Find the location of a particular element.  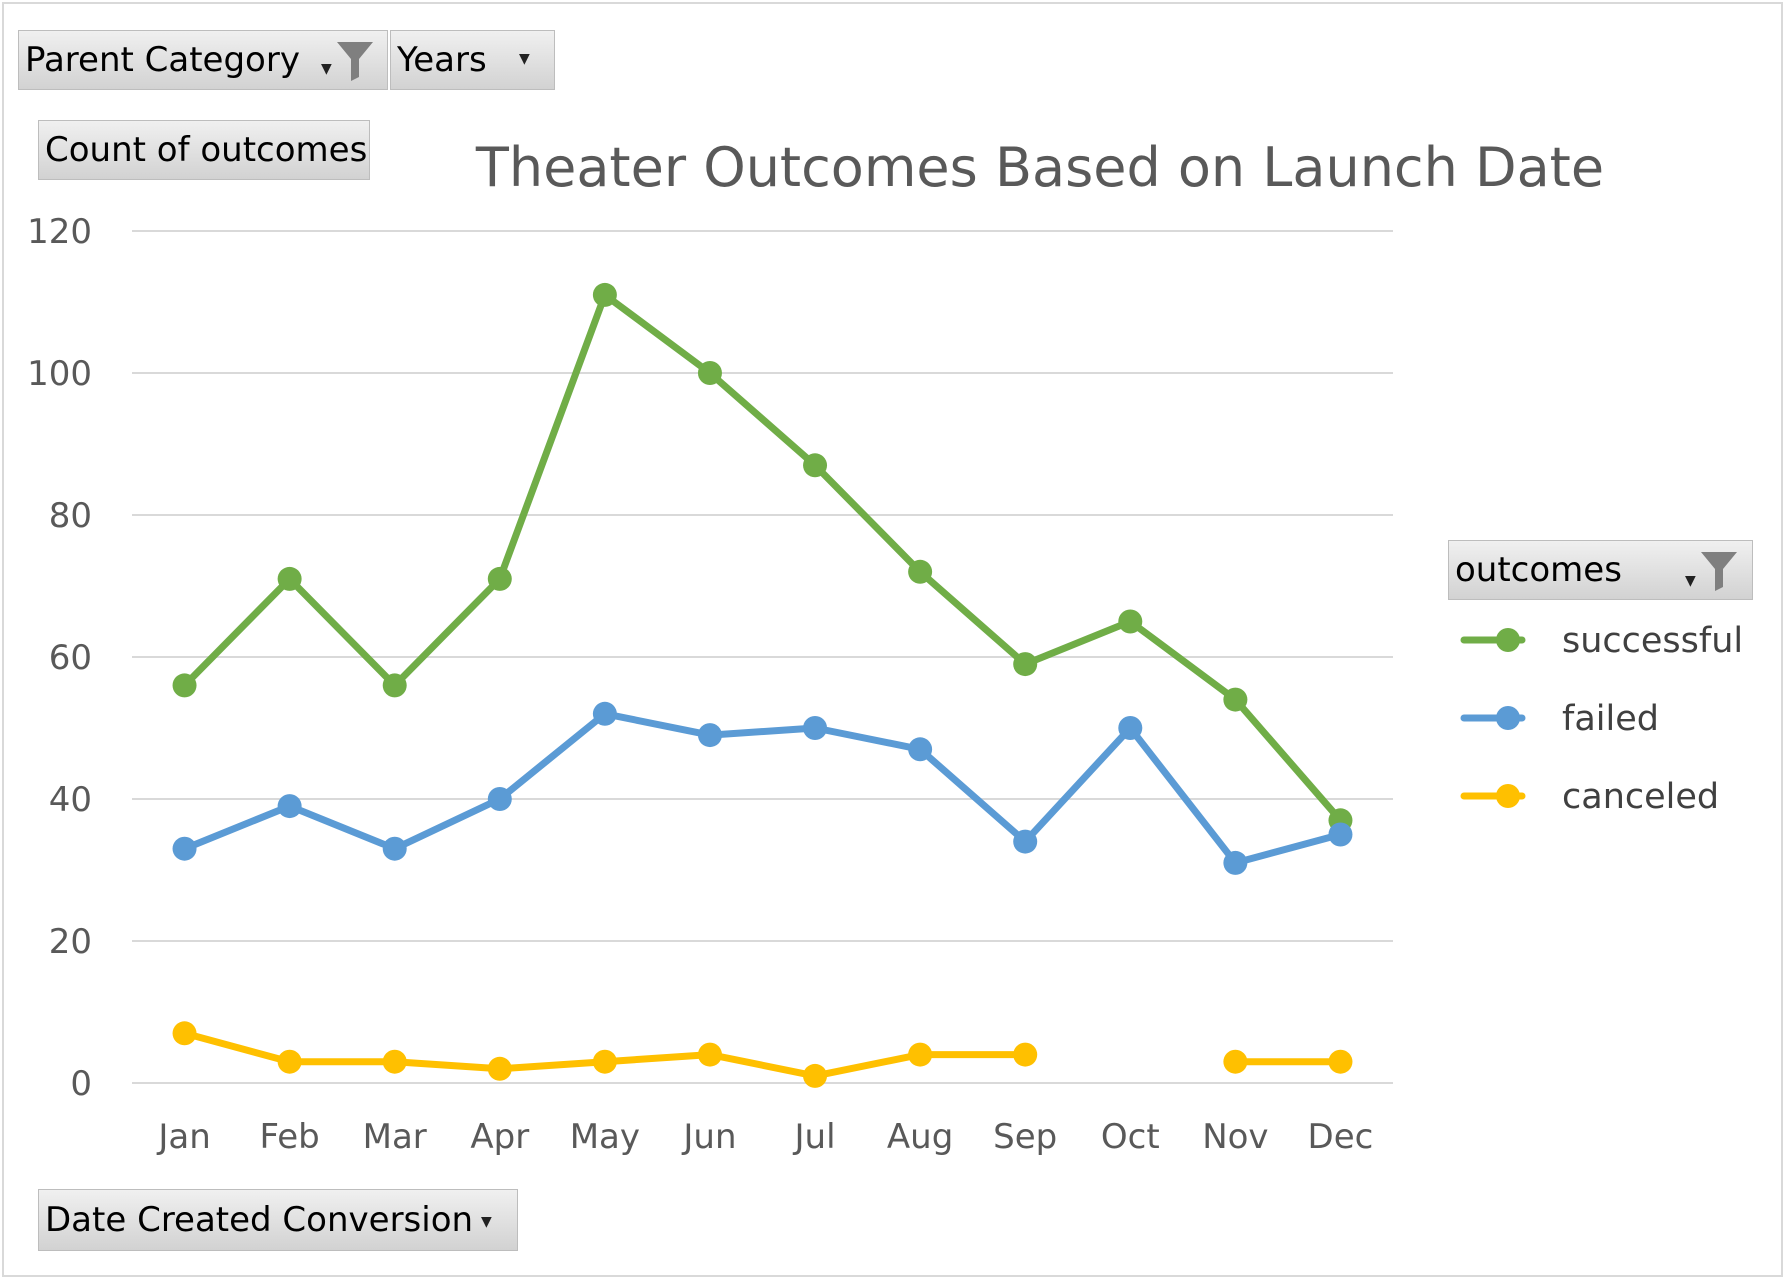

x-tick-label: Mar is located at coordinates (395, 1137).